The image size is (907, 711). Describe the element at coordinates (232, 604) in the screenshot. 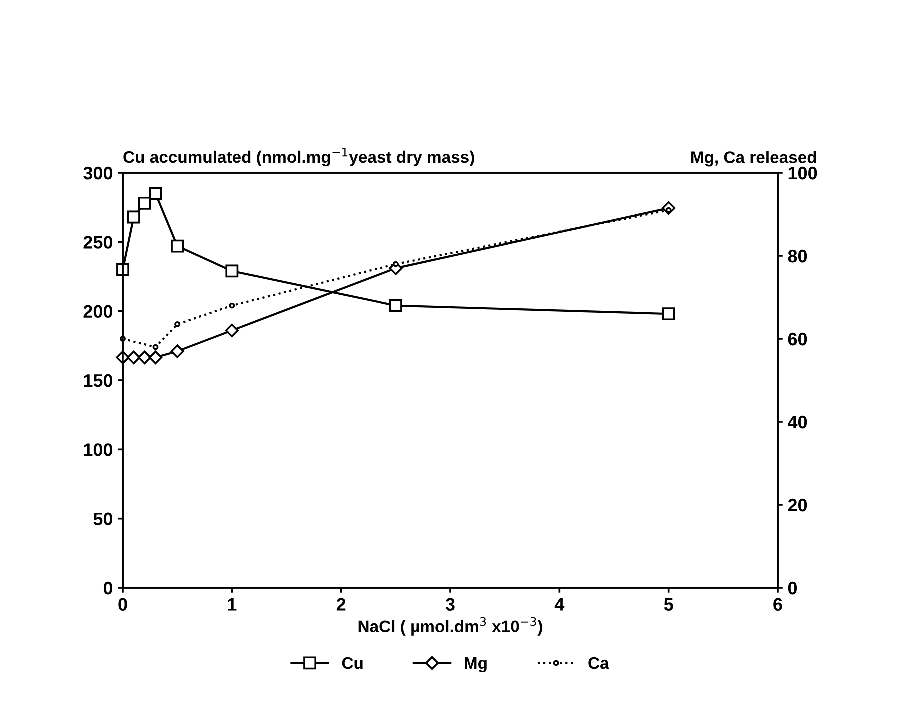

I see `x-tick-label: 1` at that location.